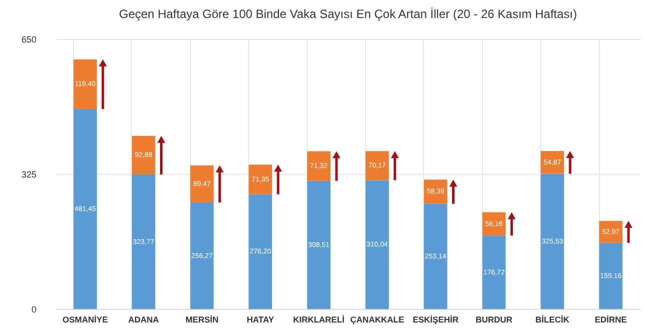 The image size is (660, 330). Describe the element at coordinates (33, 309) in the screenshot. I see `y-tick-label: 0` at that location.